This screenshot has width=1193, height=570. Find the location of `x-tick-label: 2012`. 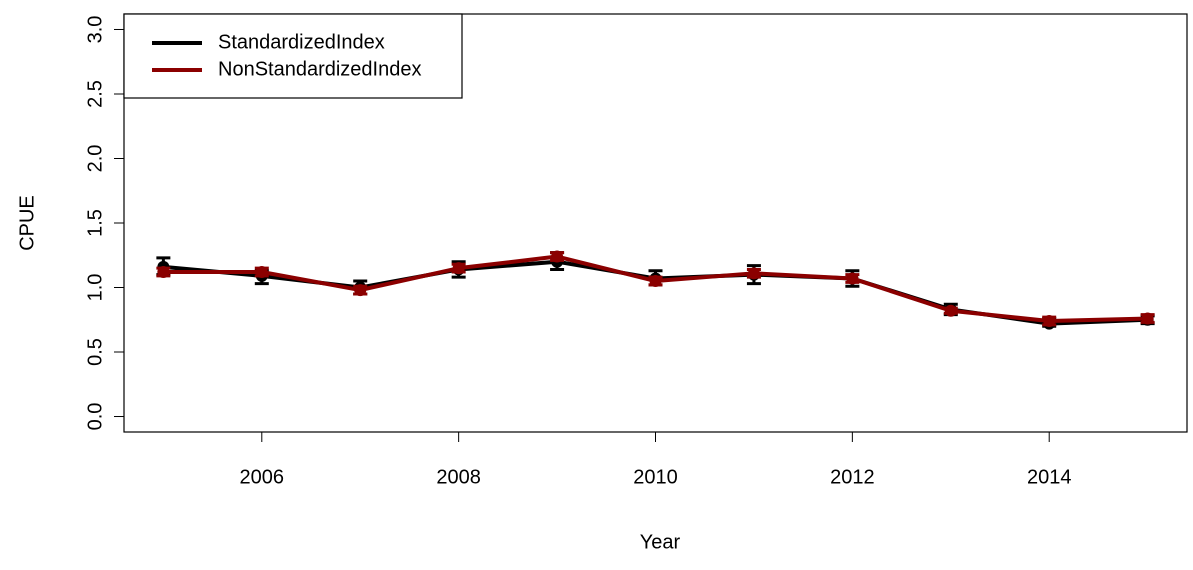

x-tick-label: 2012 is located at coordinates (852, 477).